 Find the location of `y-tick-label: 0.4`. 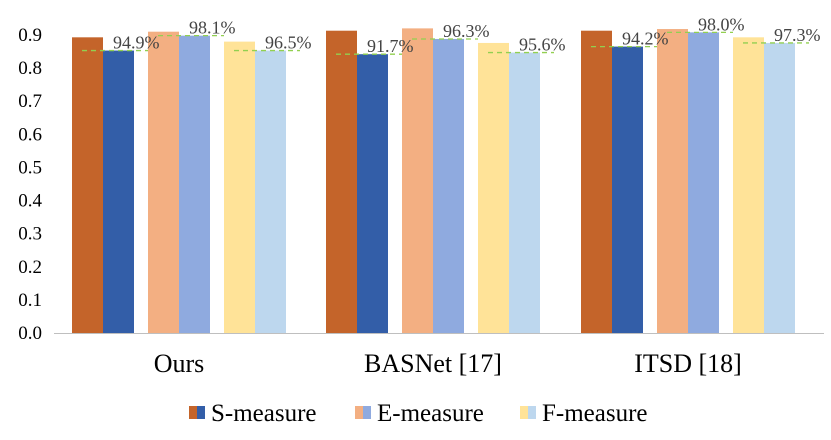

y-tick-label: 0.4 is located at coordinates (30, 201).